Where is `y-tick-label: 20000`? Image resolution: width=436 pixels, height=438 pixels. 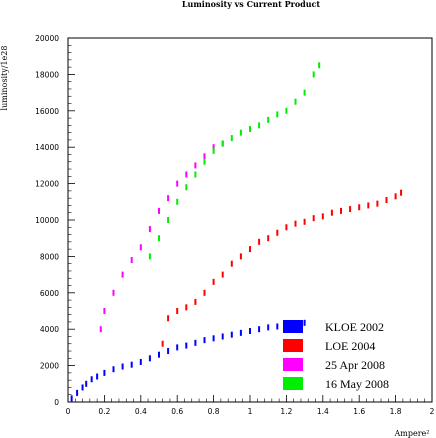
y-tick-label: 20000 is located at coordinates (47, 38).